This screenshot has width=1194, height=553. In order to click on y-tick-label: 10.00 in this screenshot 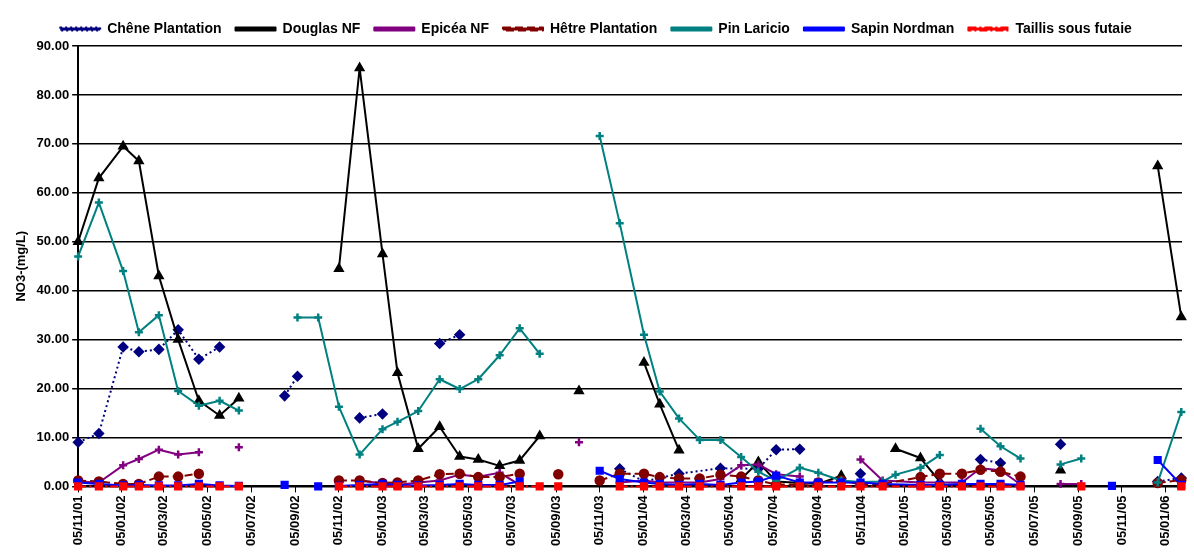, I will do `click(53, 437)`.